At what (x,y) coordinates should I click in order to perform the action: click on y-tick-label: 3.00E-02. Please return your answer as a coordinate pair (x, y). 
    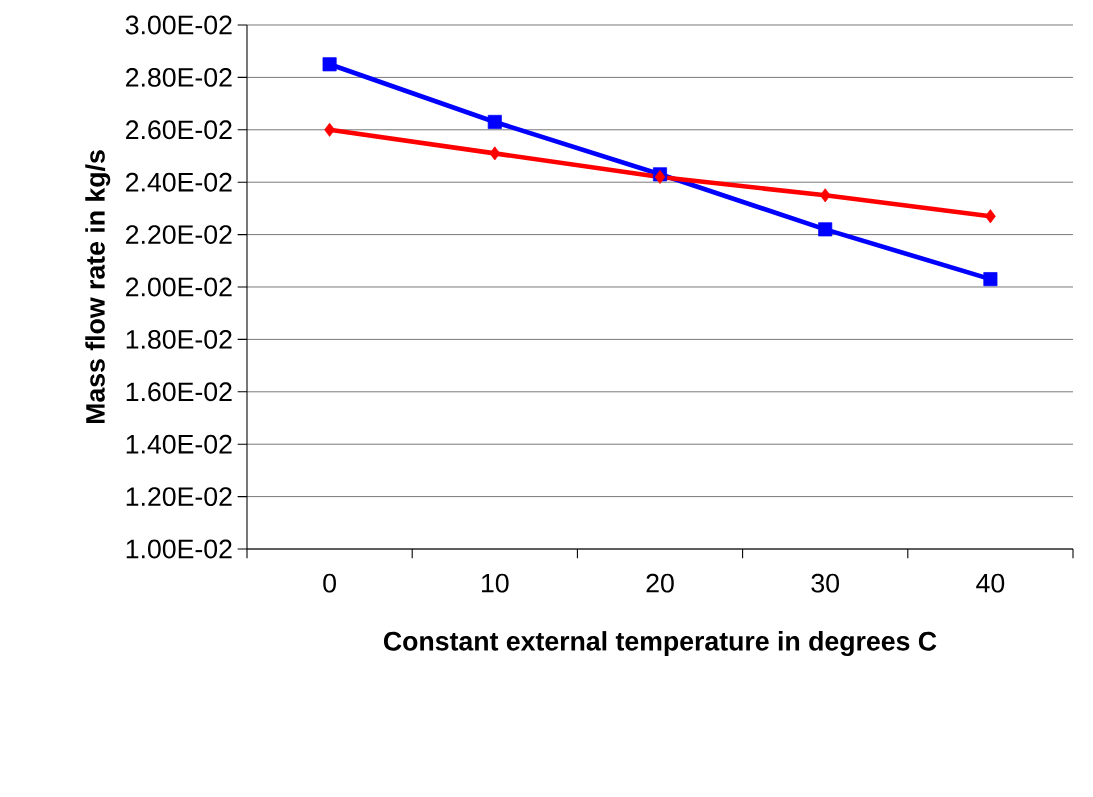
    Looking at the image, I should click on (178, 25).